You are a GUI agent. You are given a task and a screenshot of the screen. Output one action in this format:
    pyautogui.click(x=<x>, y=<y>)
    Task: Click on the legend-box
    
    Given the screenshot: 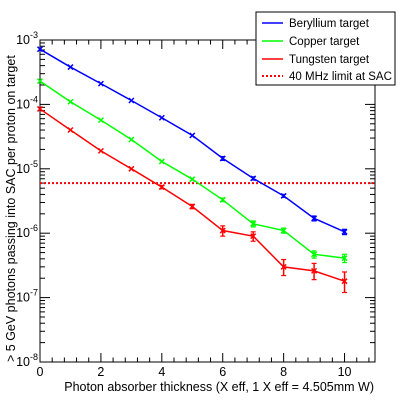 What is the action you would take?
    pyautogui.click(x=325, y=48)
    